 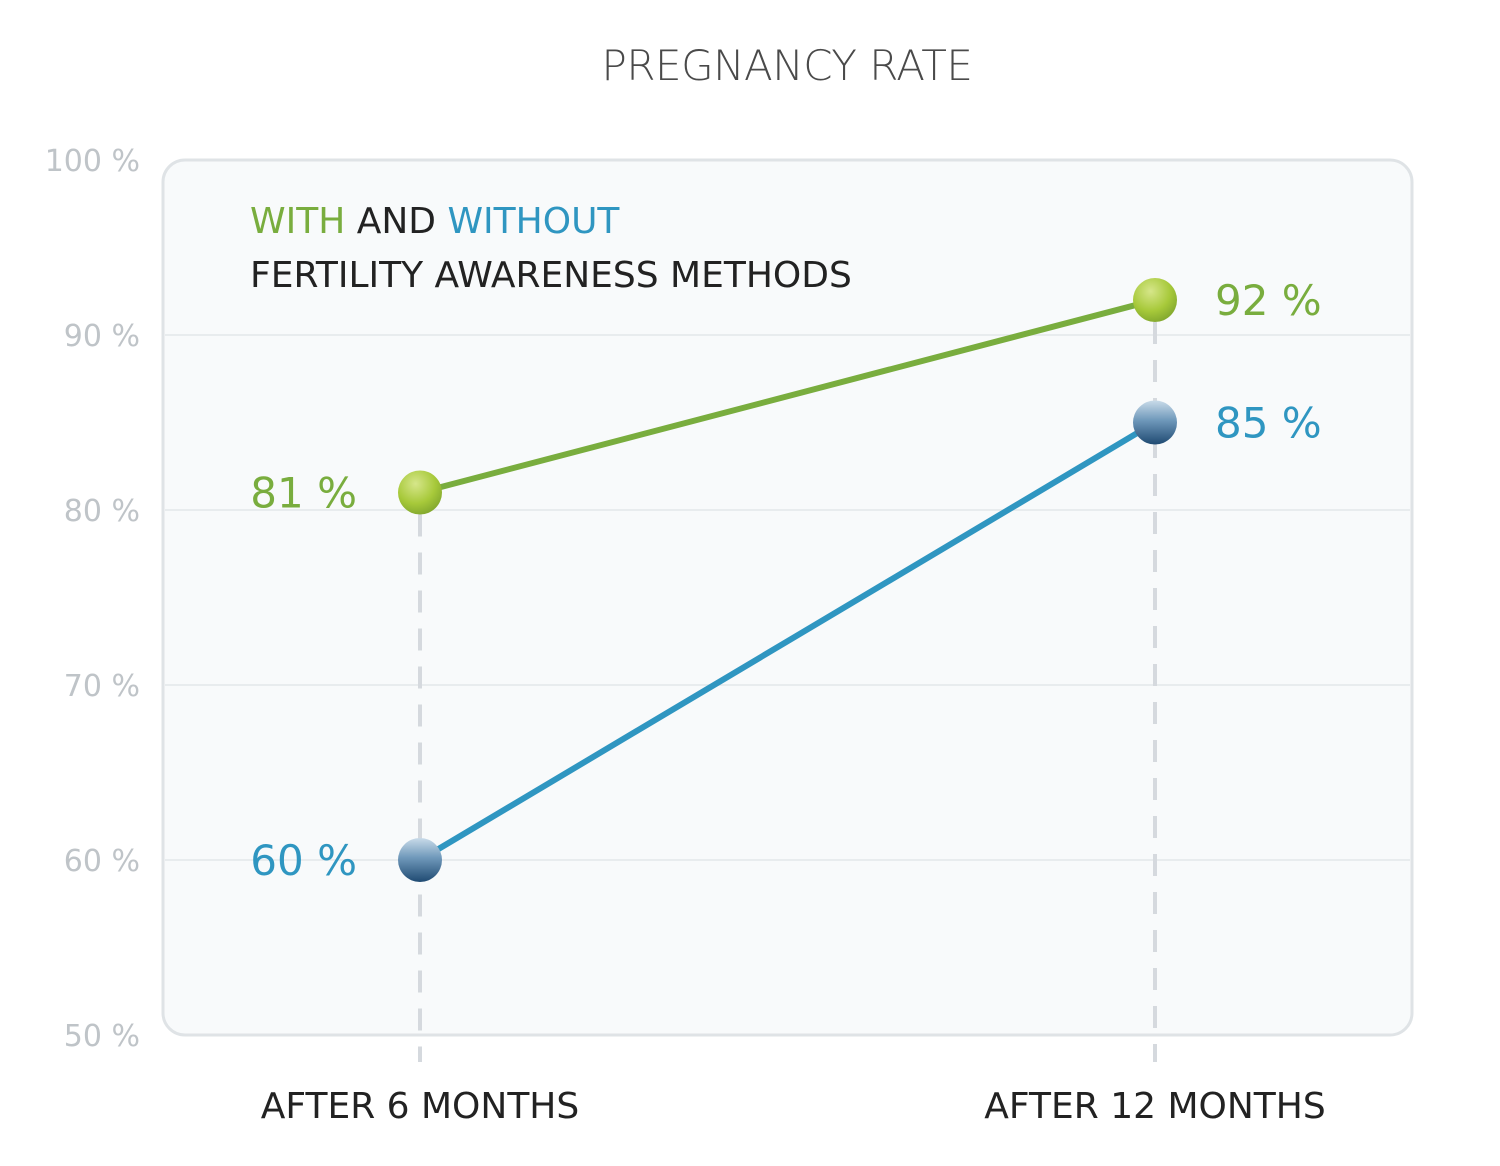 What do you see at coordinates (787, 396) in the screenshot?
I see `series-line-with` at bounding box center [787, 396].